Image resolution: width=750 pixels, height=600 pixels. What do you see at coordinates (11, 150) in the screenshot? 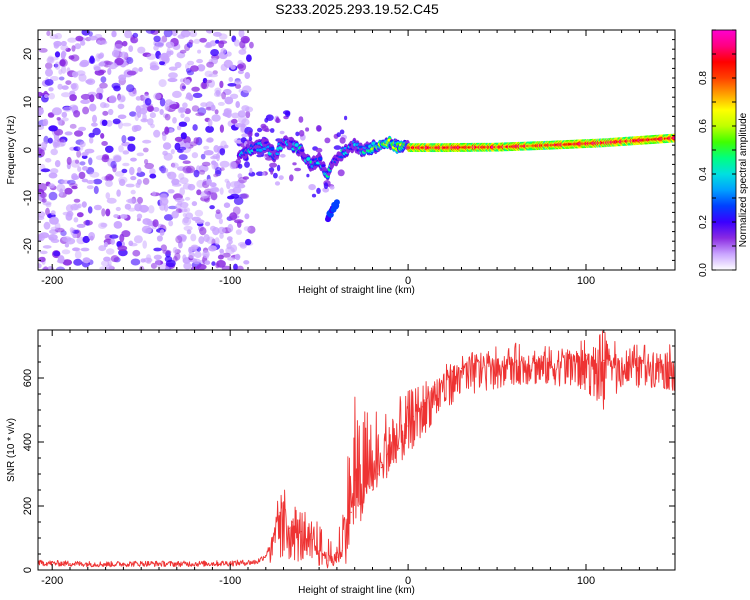
I see `spectrogram-y-axis-label: Frequency (Hz)` at bounding box center [11, 150].